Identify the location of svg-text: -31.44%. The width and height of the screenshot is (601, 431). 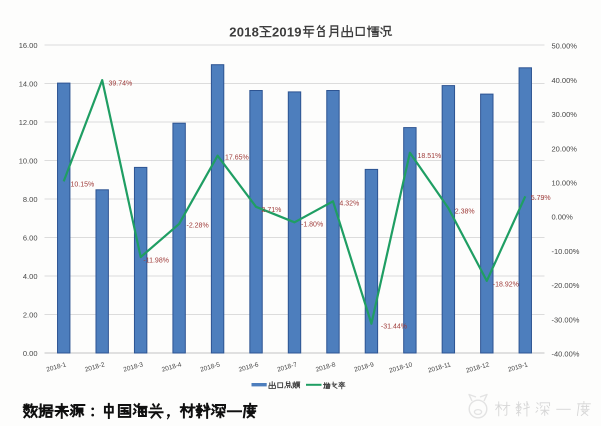
(394, 327).